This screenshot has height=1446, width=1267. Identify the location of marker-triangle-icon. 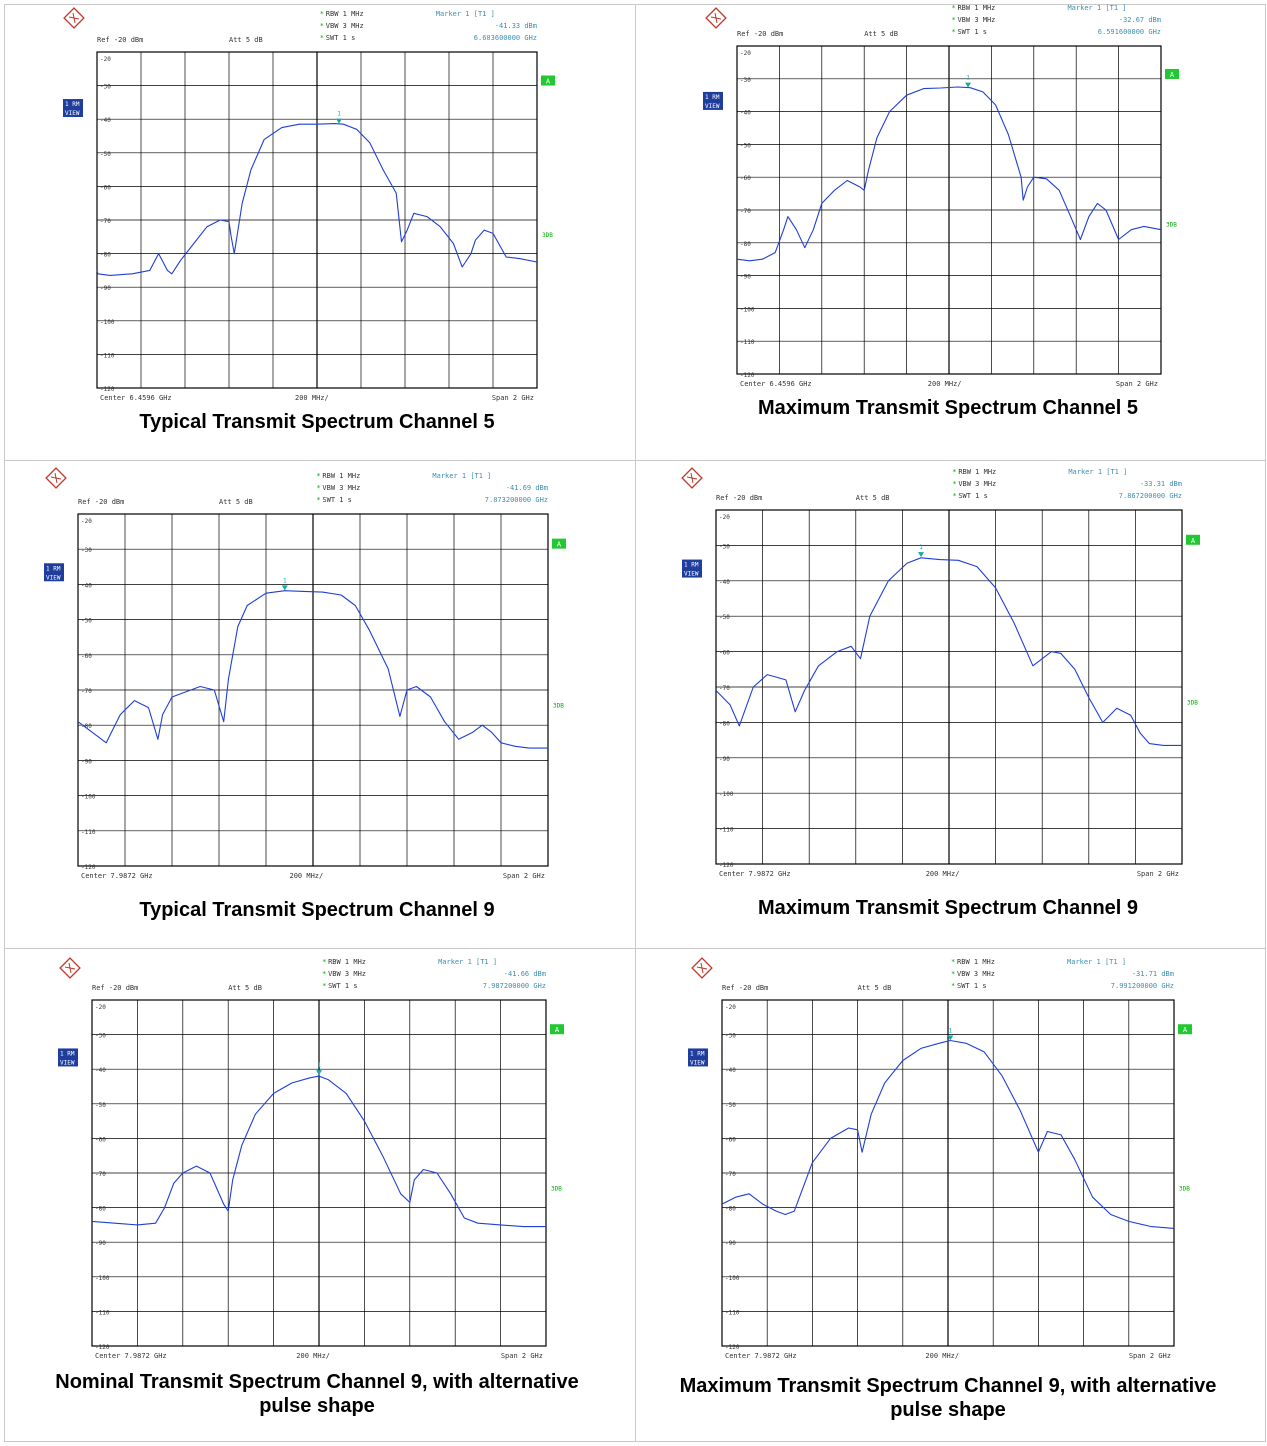
(968, 85).